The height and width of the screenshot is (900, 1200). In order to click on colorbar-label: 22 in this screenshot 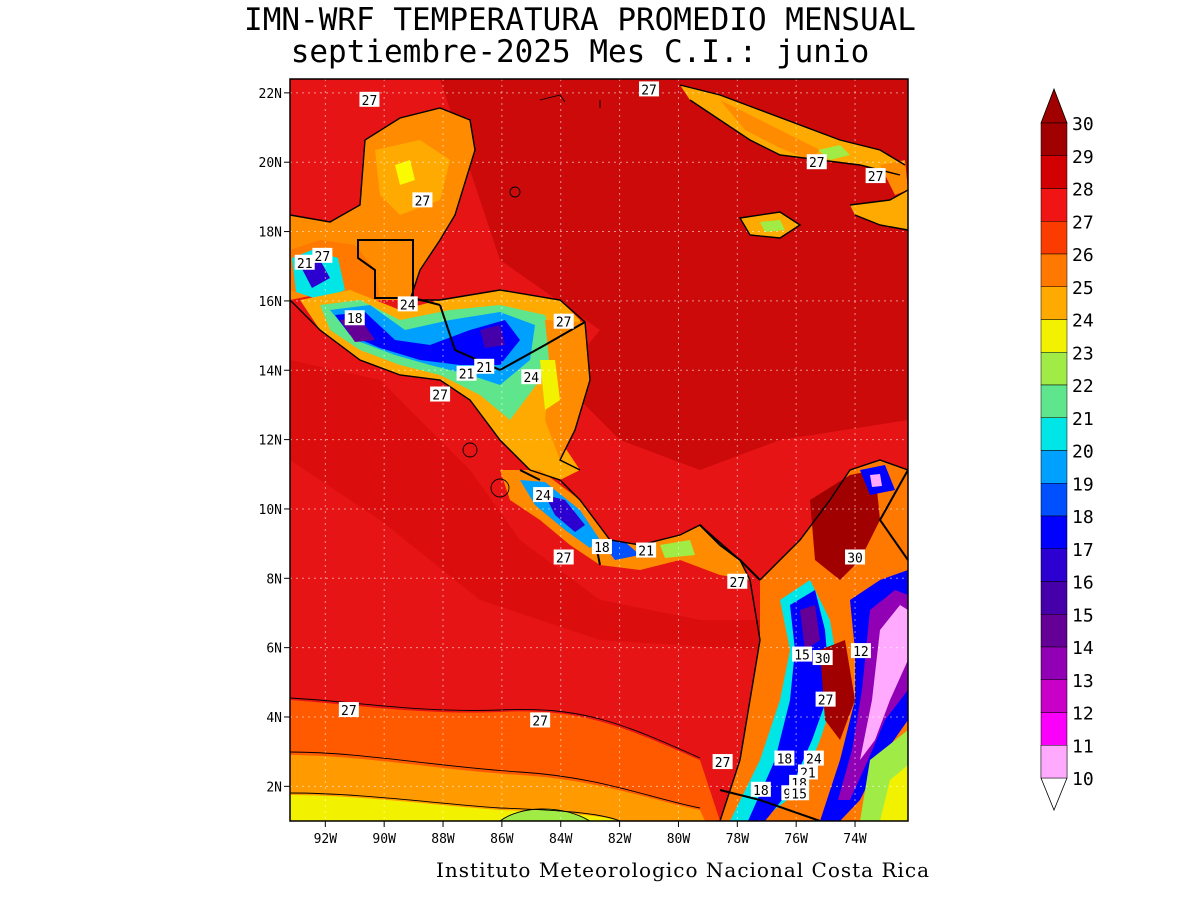, I will do `click(1083, 386)`.